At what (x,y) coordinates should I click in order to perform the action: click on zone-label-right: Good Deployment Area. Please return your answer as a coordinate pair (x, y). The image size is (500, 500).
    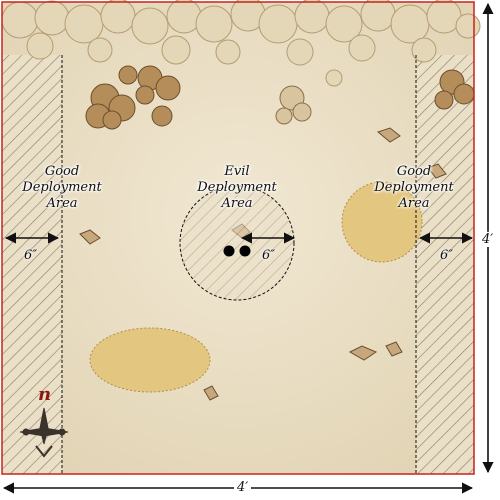
    Looking at the image, I should click on (414, 188).